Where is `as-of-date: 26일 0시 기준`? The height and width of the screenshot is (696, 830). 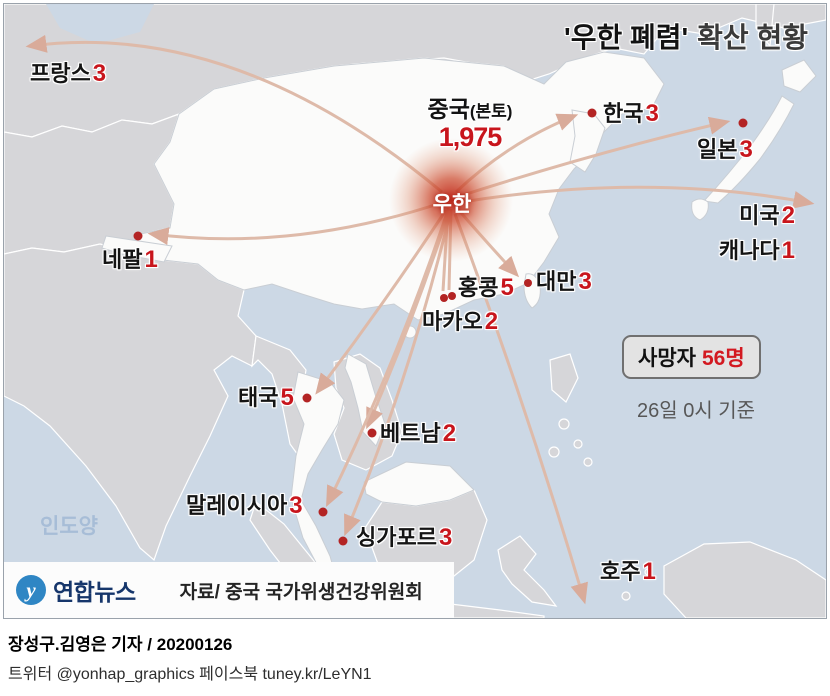 as-of-date: 26일 0시 기준 is located at coordinates (696, 411).